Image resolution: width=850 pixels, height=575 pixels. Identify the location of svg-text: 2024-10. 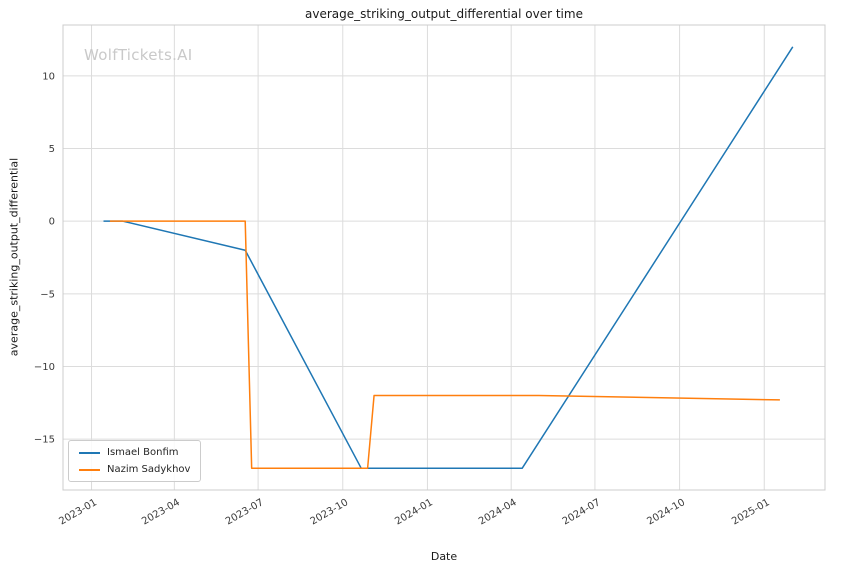
(666, 512).